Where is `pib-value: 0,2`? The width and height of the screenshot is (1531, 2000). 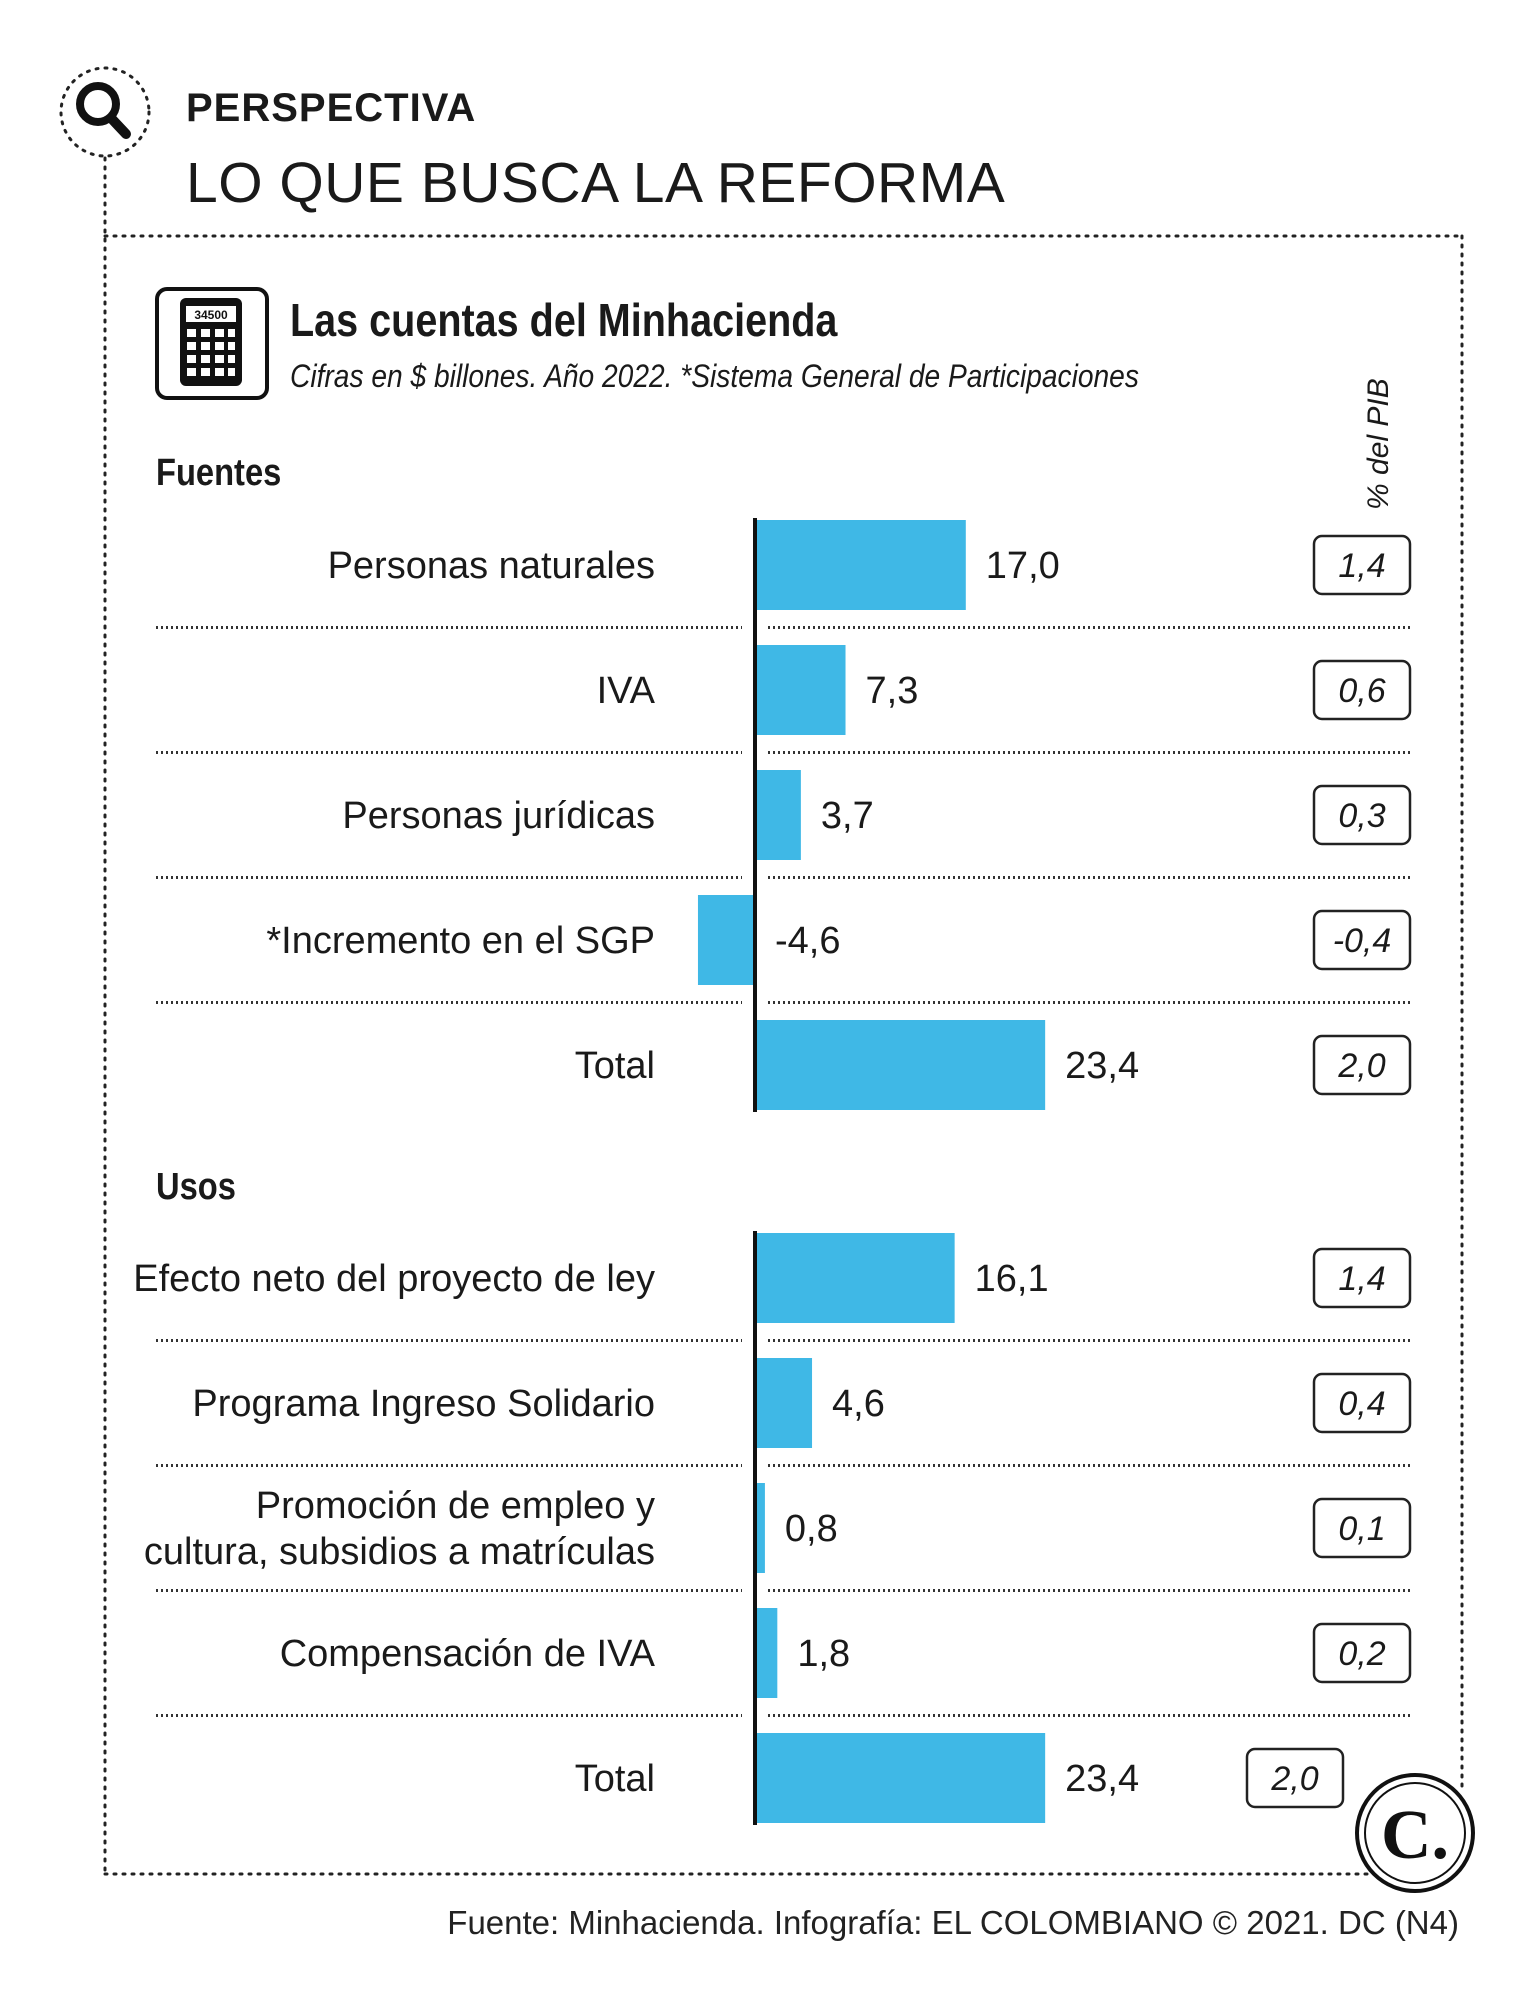 pib-value: 0,2 is located at coordinates (1361, 1654).